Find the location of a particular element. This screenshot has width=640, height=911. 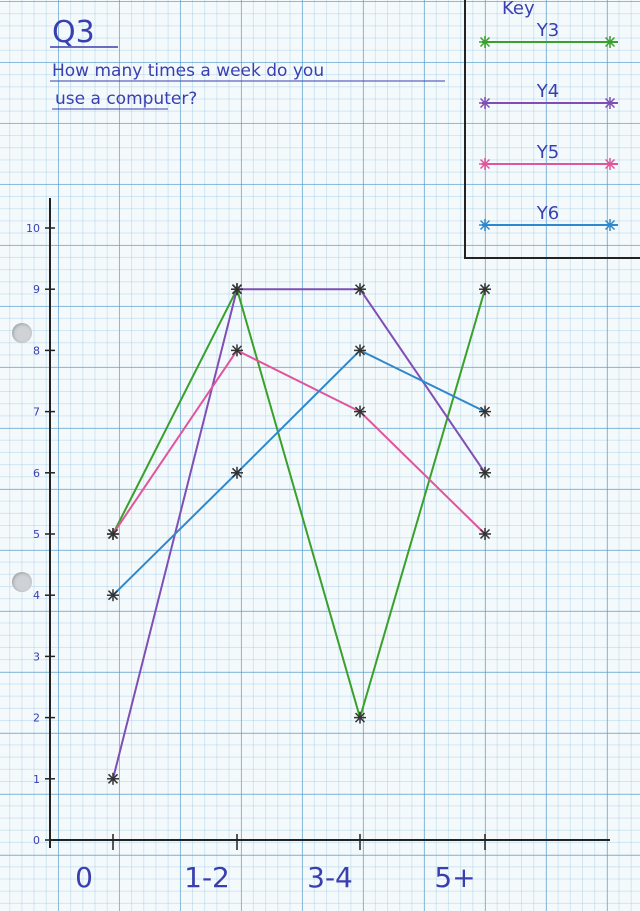

y-tick-label: 4 is located at coordinates (36, 595).